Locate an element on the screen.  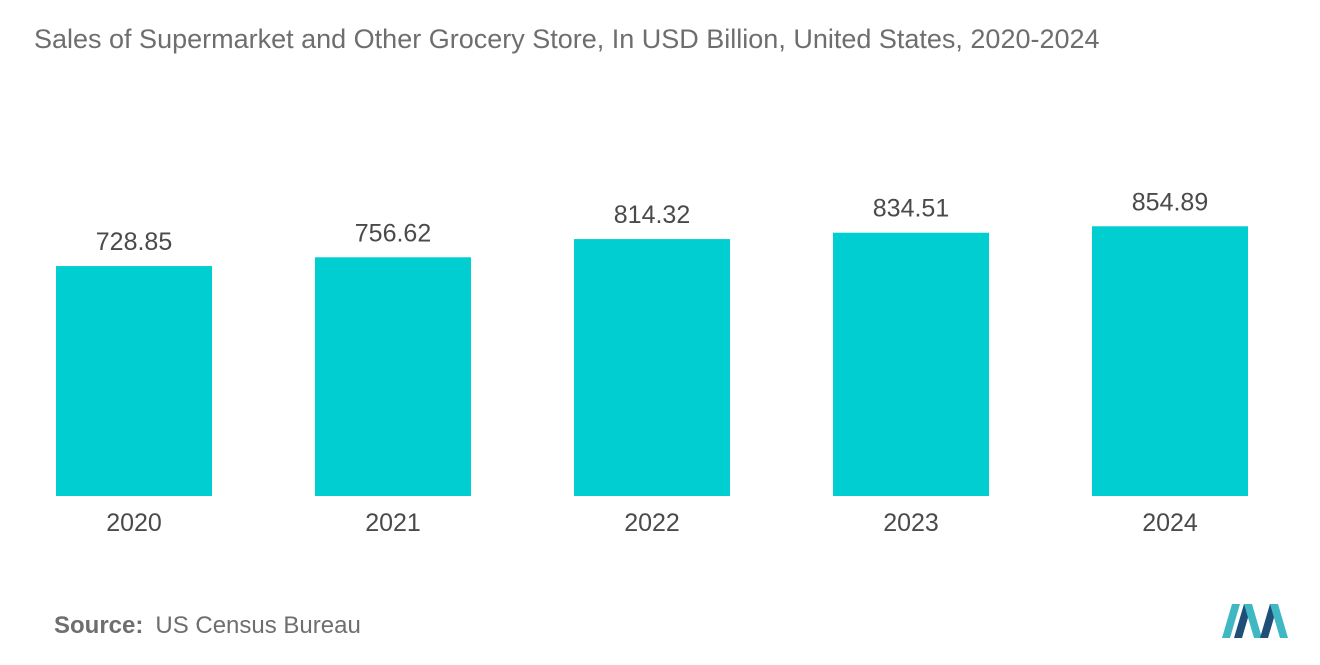
x-tick-label-2024: 2024 is located at coordinates (1170, 523).